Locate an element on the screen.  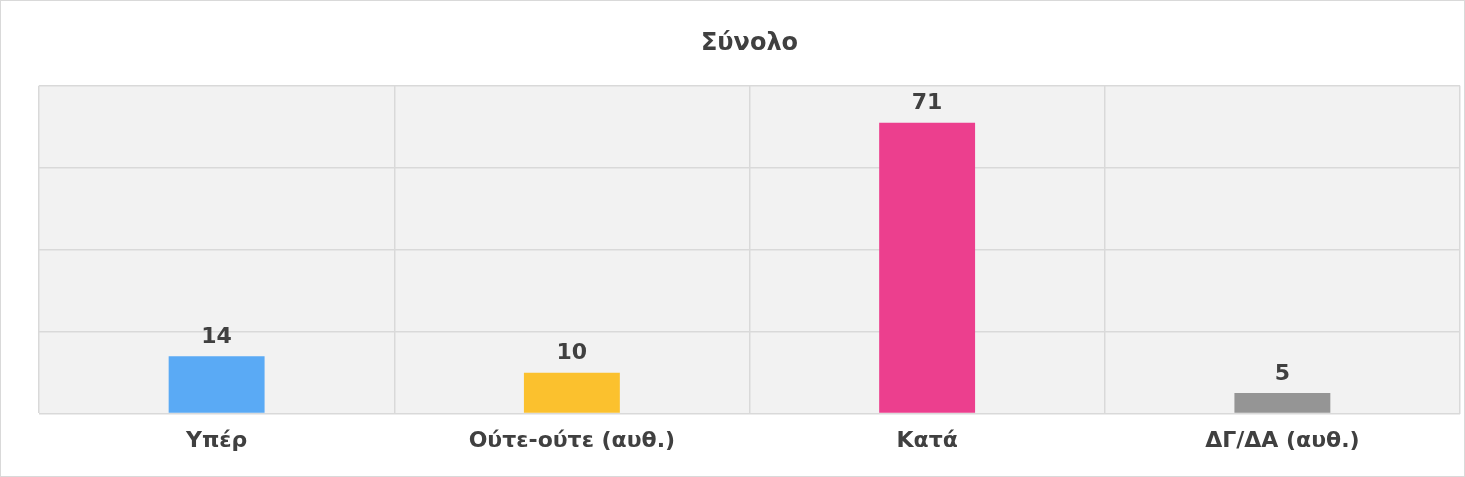
x-tick-label: Ούτε-ούτε (αυθ.) is located at coordinates (572, 439).